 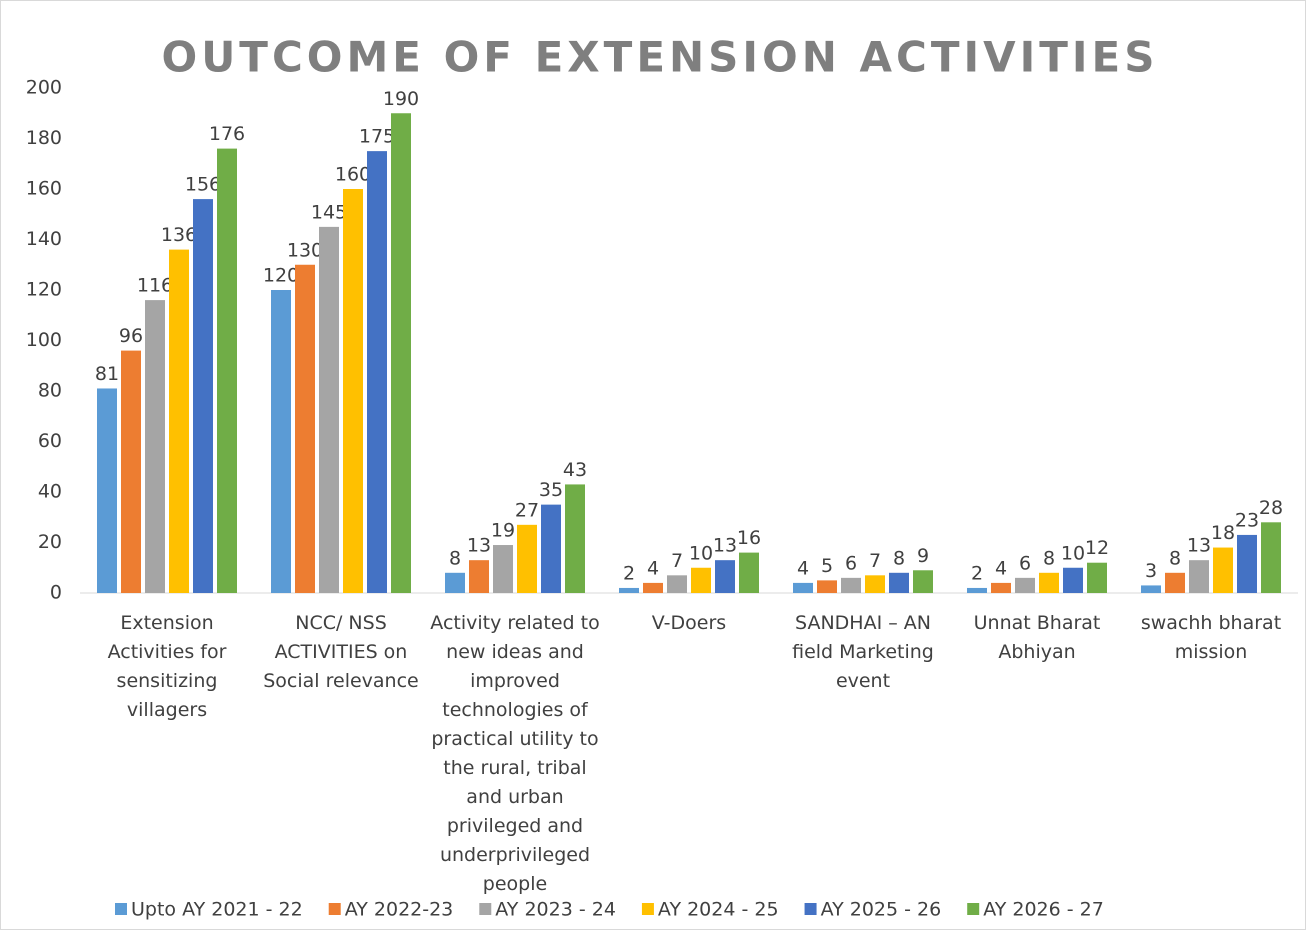 I want to click on y-tick-label: 0, so click(x=56, y=593).